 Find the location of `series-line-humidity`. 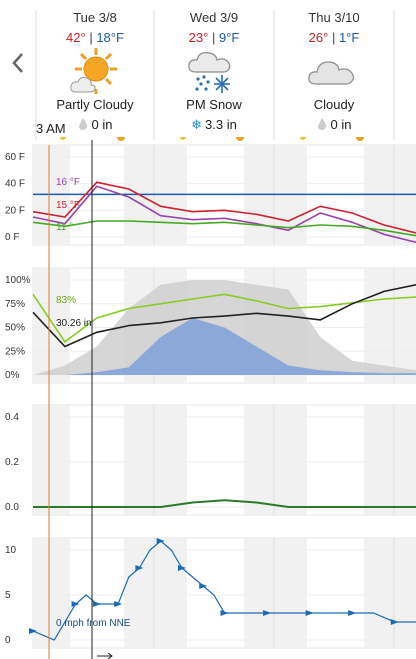

series-line-humidity is located at coordinates (224, 318).